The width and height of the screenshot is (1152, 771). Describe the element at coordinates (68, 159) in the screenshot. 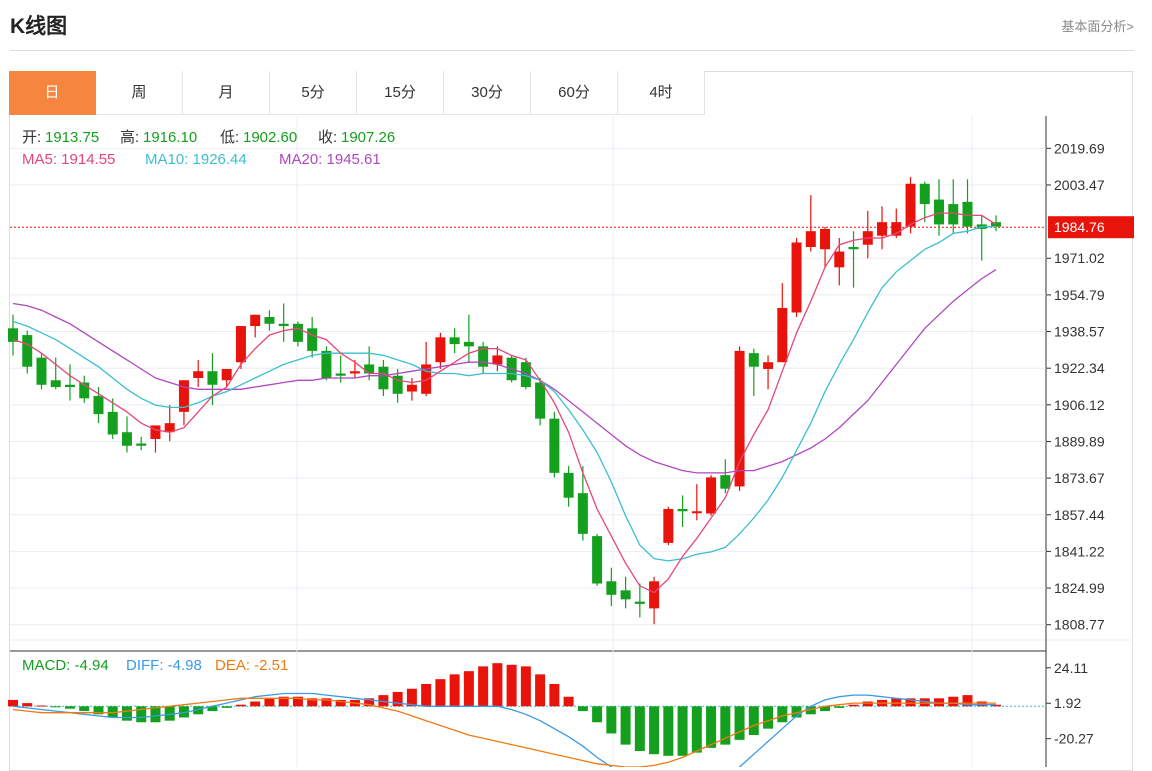

I see `ma5-readout: MA5: 1914.55` at that location.